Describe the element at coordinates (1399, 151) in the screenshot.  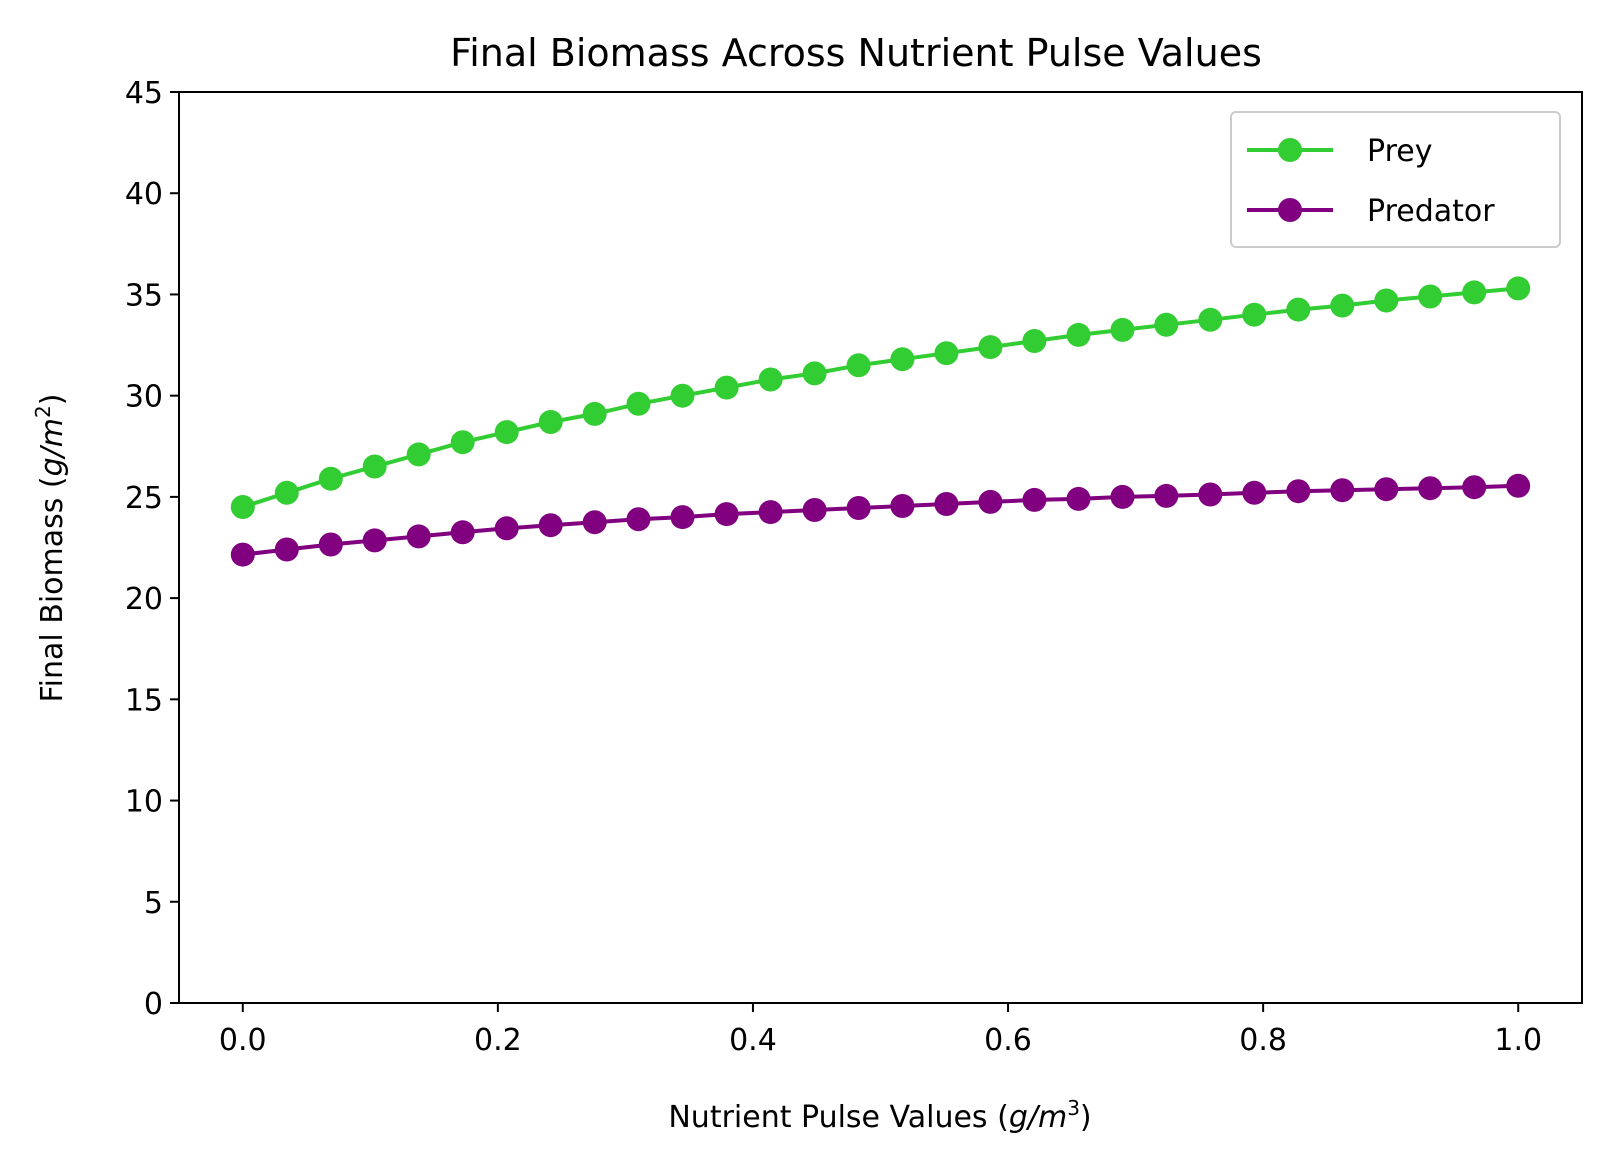
I see `legend-label-prey: Prey` at that location.